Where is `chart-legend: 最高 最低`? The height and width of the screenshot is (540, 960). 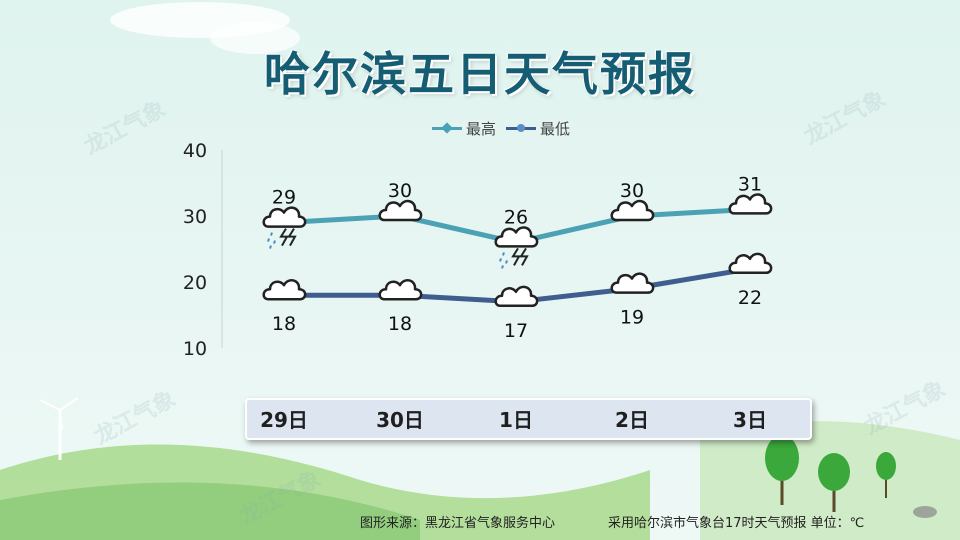
chart-legend: 最高 最低 is located at coordinates (501, 128).